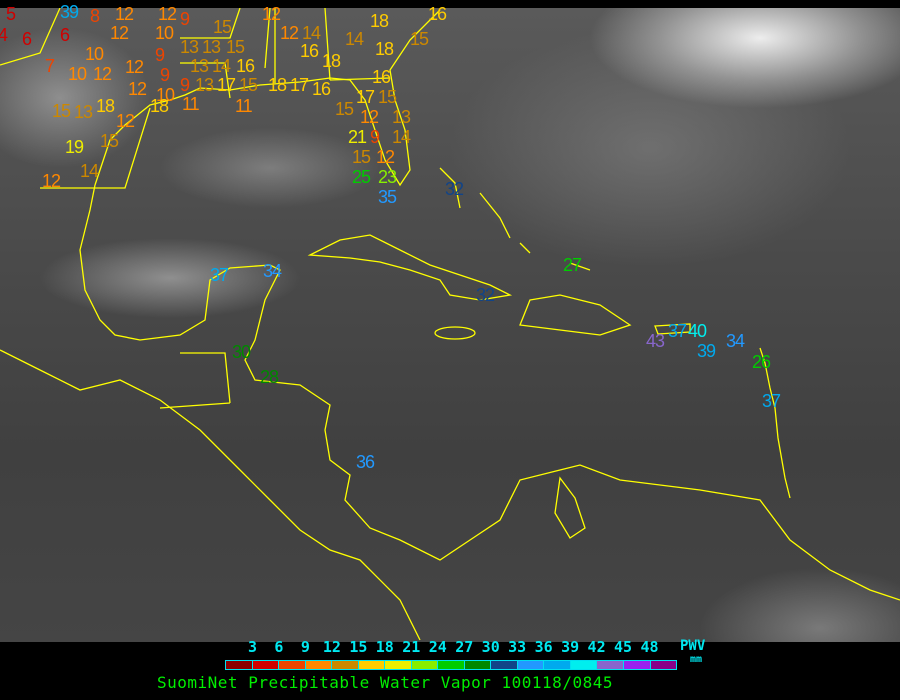  Describe the element at coordinates (357, 137) in the screenshot. I see `pwv-station-value: 21` at that location.